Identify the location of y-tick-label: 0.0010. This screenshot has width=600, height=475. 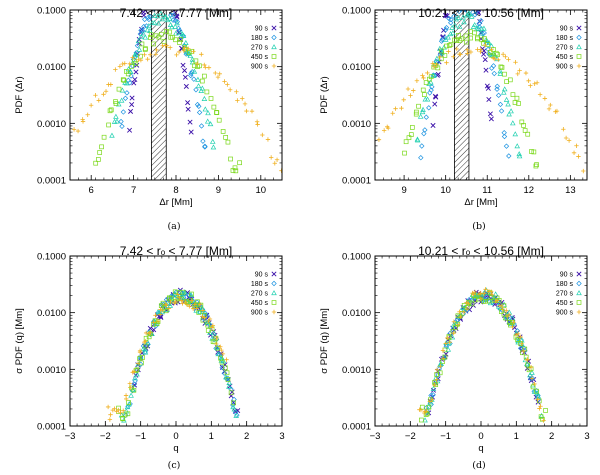
(51, 124).